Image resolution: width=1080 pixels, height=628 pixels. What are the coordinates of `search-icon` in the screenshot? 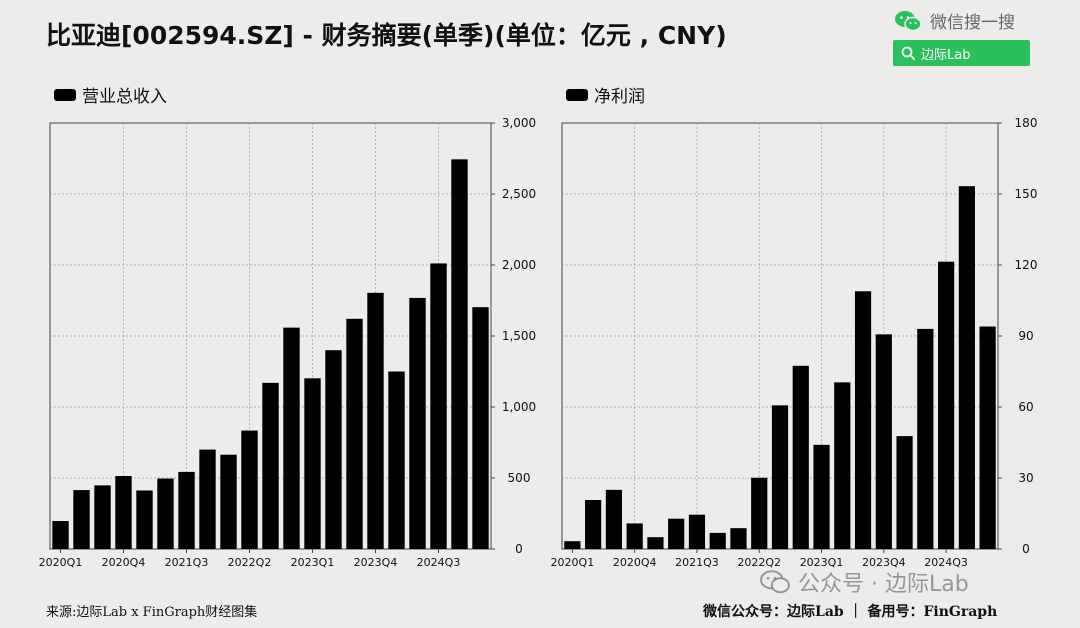 It's located at (908, 53).